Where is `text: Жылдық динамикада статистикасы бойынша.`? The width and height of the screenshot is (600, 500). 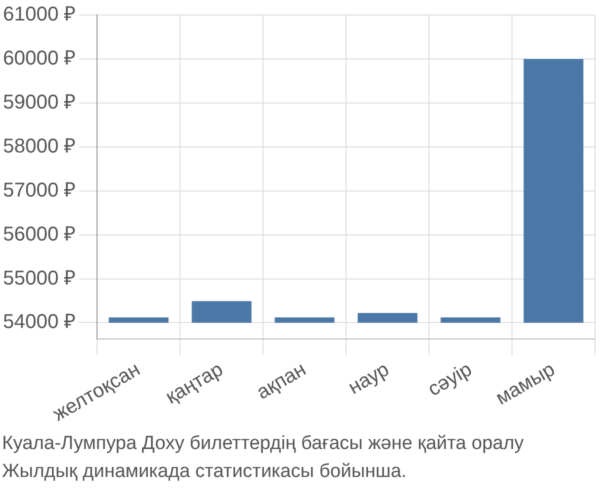 text: Жылдық динамикада статистикасы бойынша. is located at coordinates (205, 472).